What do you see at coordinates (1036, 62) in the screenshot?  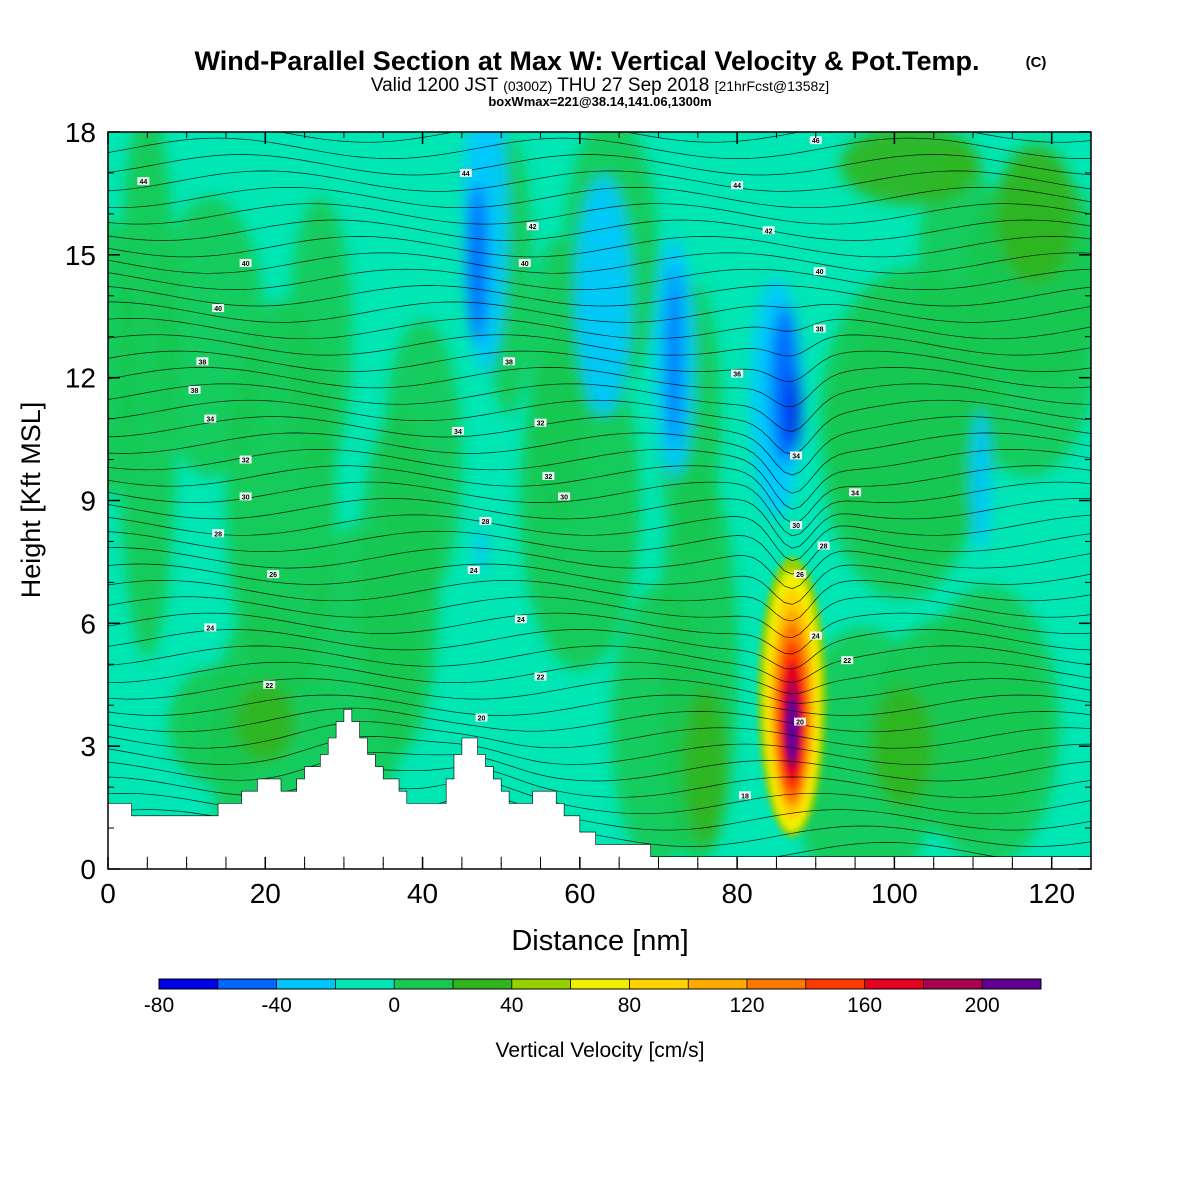 I see `chart-title-mark: (C)` at bounding box center [1036, 62].